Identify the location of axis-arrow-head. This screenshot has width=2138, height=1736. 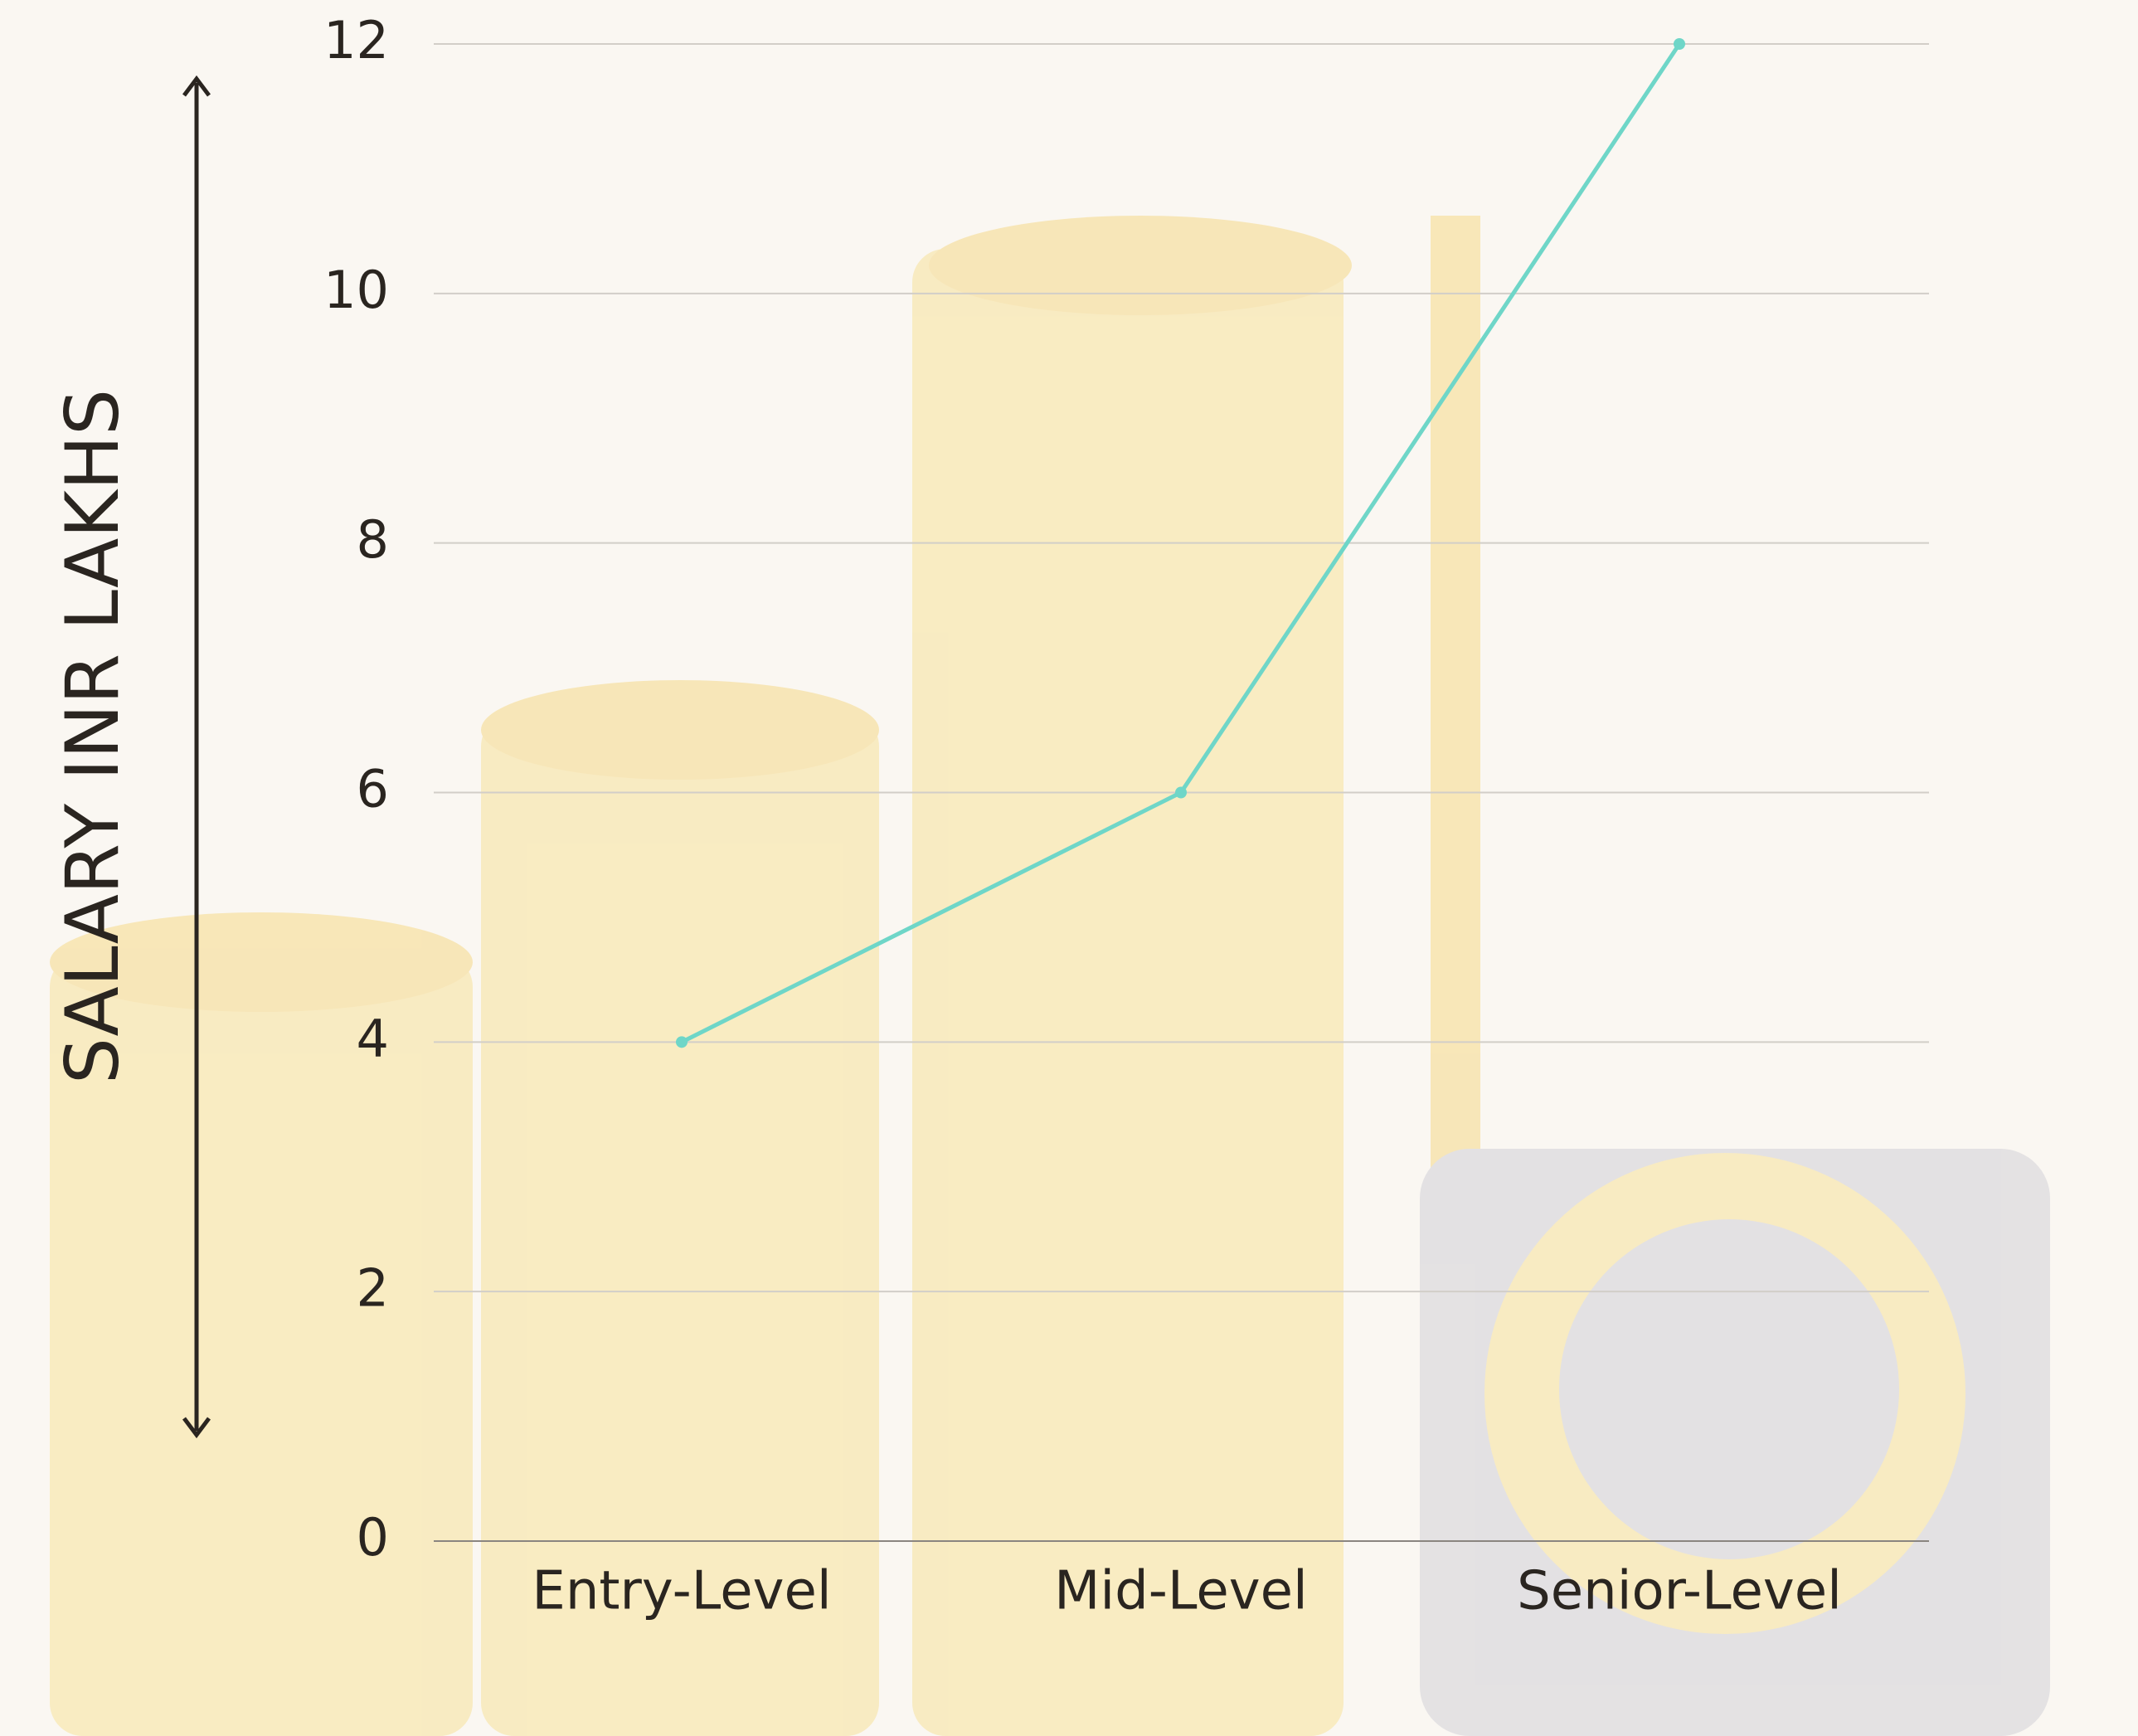
(197, 757).